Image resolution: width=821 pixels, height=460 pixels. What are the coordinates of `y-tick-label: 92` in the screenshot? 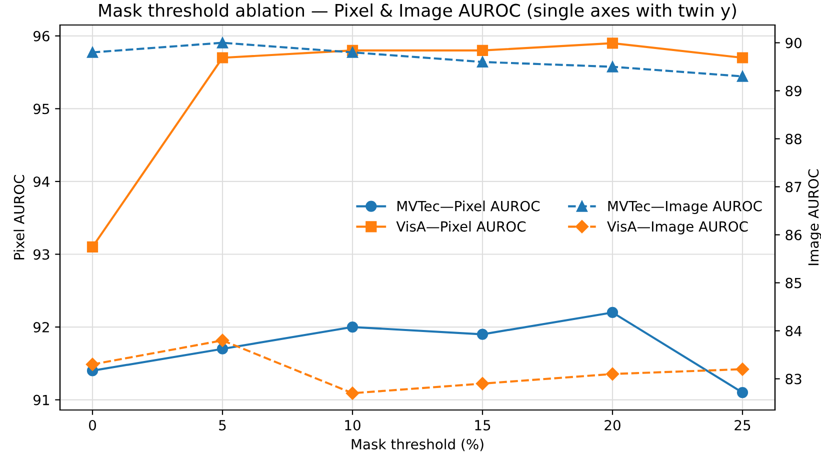 It's located at (41, 327).